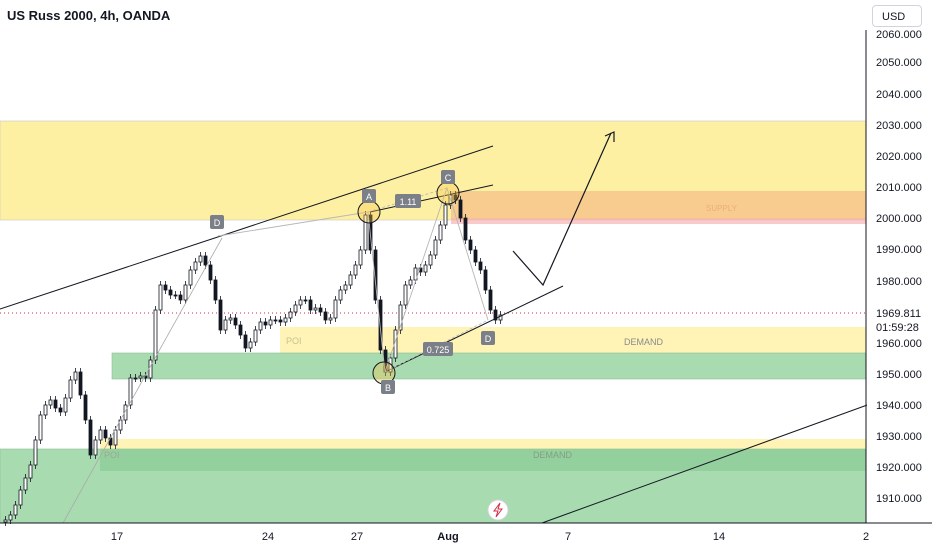 The image size is (932, 550). Describe the element at coordinates (866, 537) in the screenshot. I see `time-tick-label: 2` at that location.